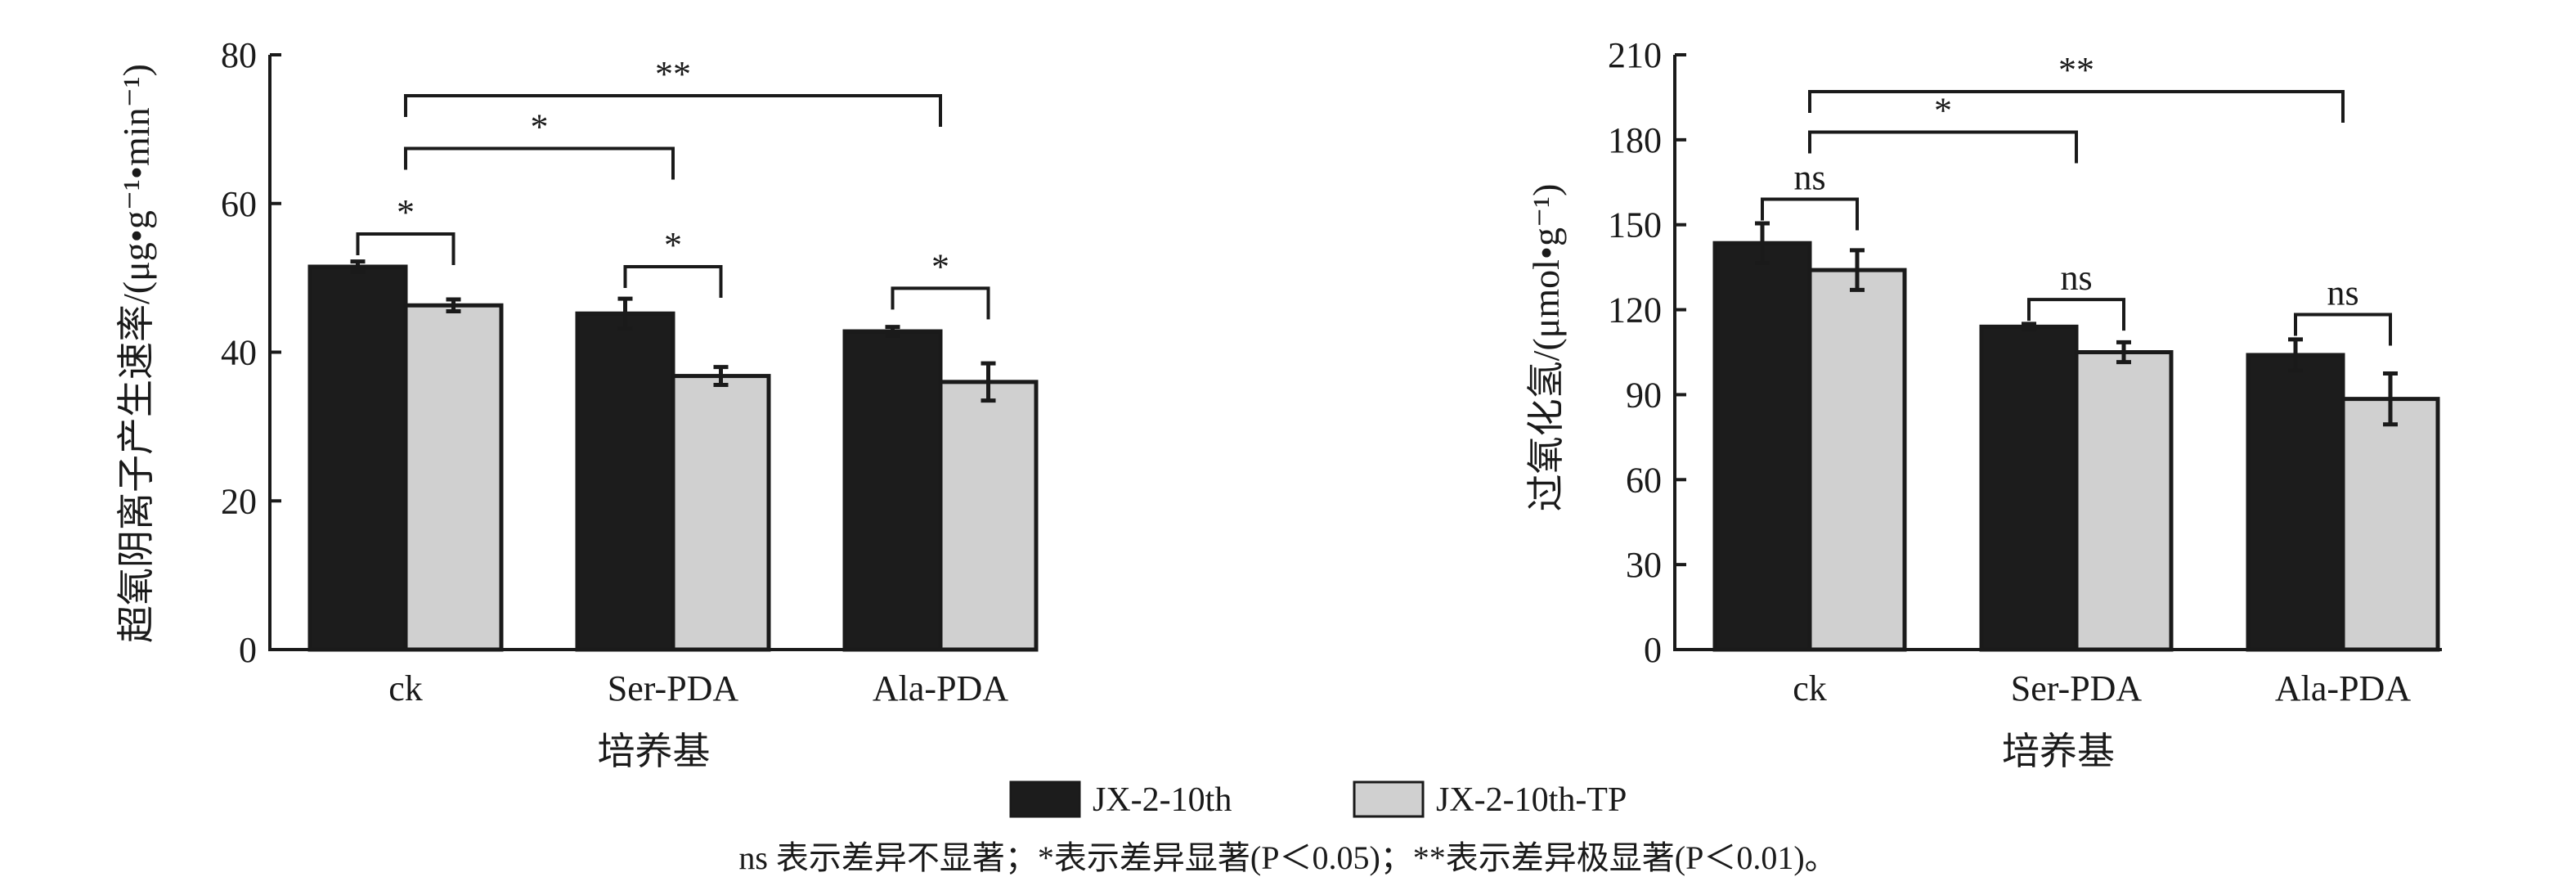 The image size is (2576, 895). Describe the element at coordinates (1389, 799) in the screenshot. I see `legend-swatch-series2` at that location.